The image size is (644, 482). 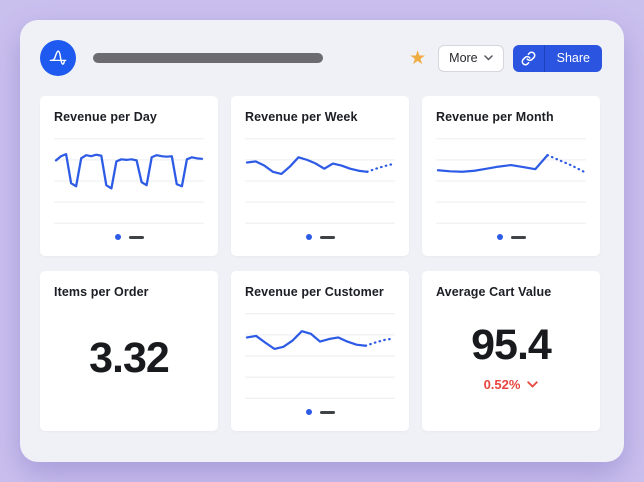 I want to click on header: ★ More Share, so click(x=321, y=58).